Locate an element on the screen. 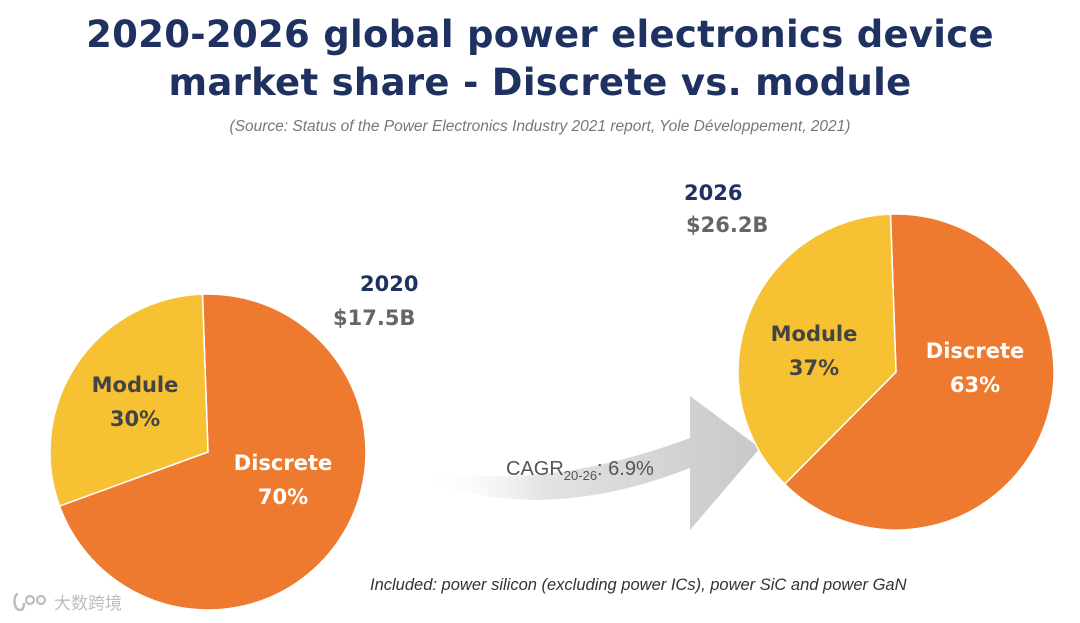  slice-value-discrete-2020: 70% is located at coordinates (283, 497).